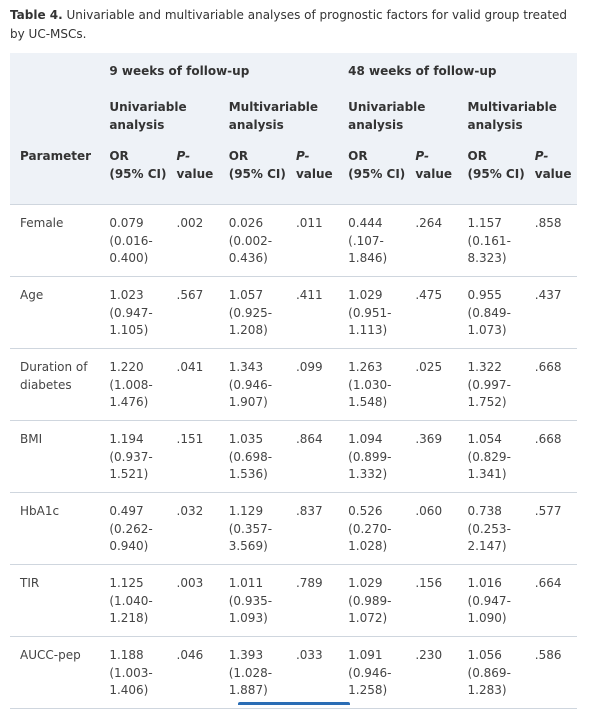  What do you see at coordinates (168, 123) in the screenshot?
I see `header-univariable-9: Univariable analysis` at bounding box center [168, 123].